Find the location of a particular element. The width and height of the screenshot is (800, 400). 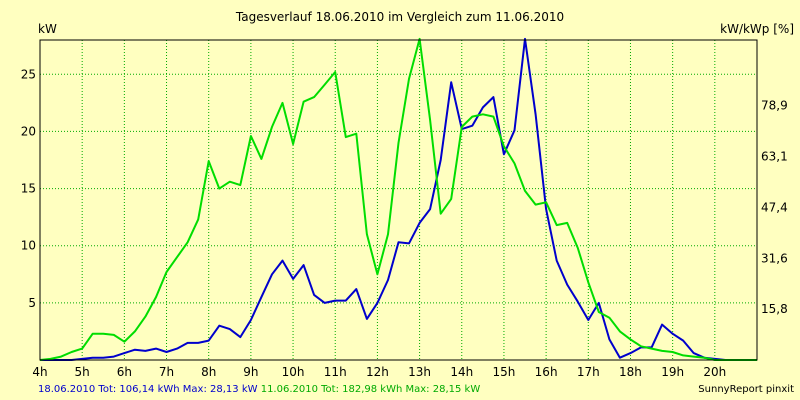

y-tick-label-left: 10 is located at coordinates (28, 246).